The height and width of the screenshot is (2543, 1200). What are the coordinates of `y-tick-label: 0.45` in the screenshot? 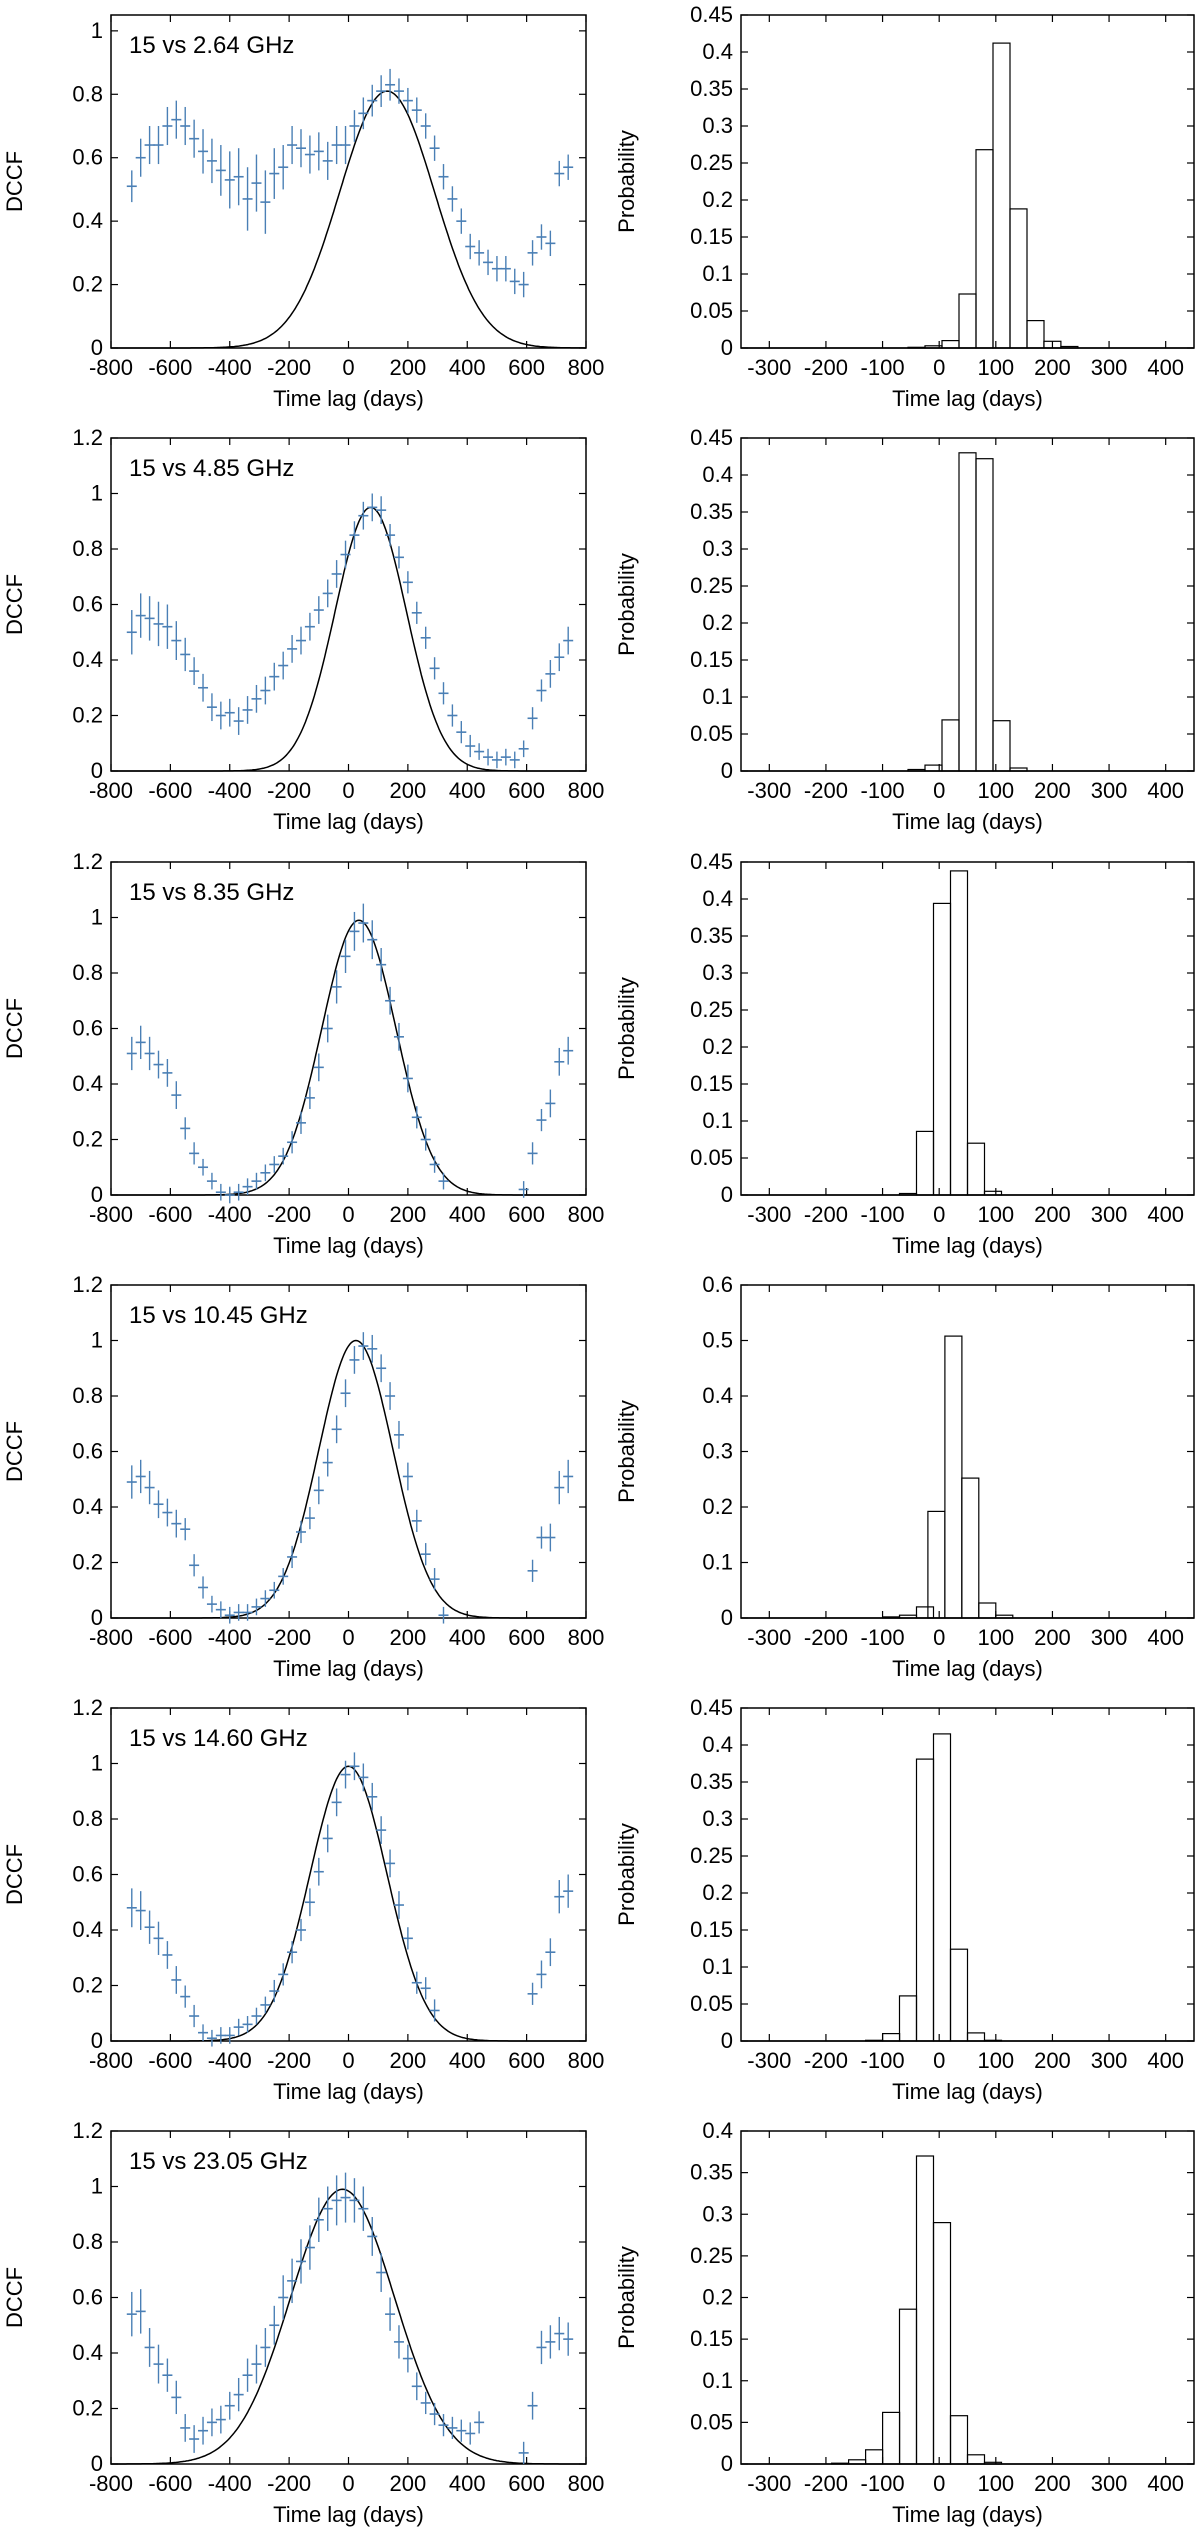 It's located at (711, 14).